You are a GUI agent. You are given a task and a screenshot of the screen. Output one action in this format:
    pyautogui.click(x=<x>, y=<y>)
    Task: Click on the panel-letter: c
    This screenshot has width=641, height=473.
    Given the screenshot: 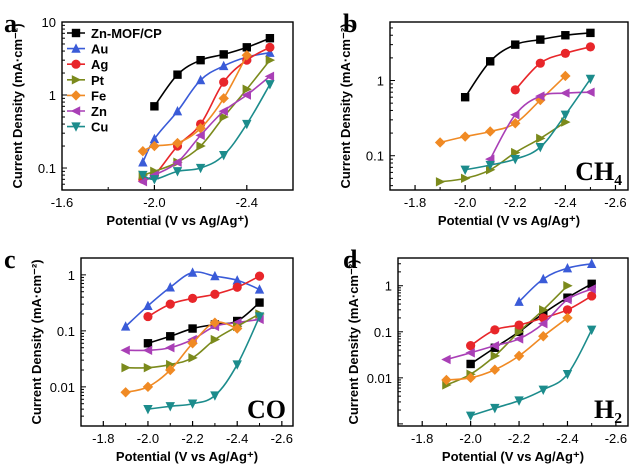 What is the action you would take?
    pyautogui.click(x=10, y=259)
    